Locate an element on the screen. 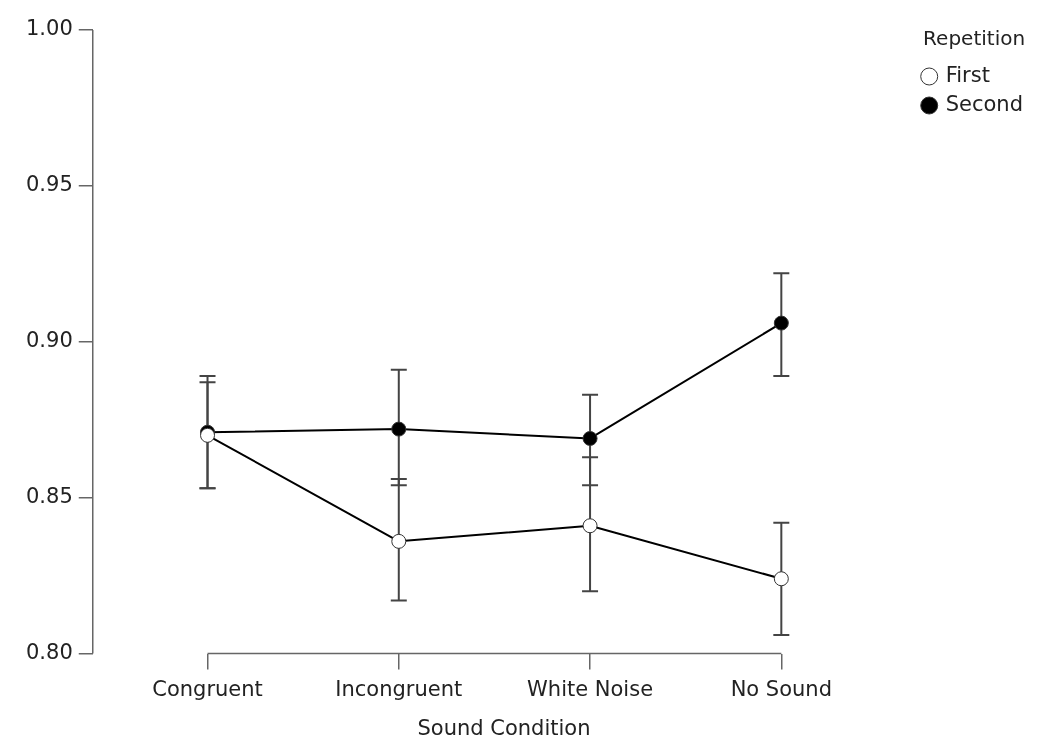  y-tick-label: 0.85 is located at coordinates (49, 496).